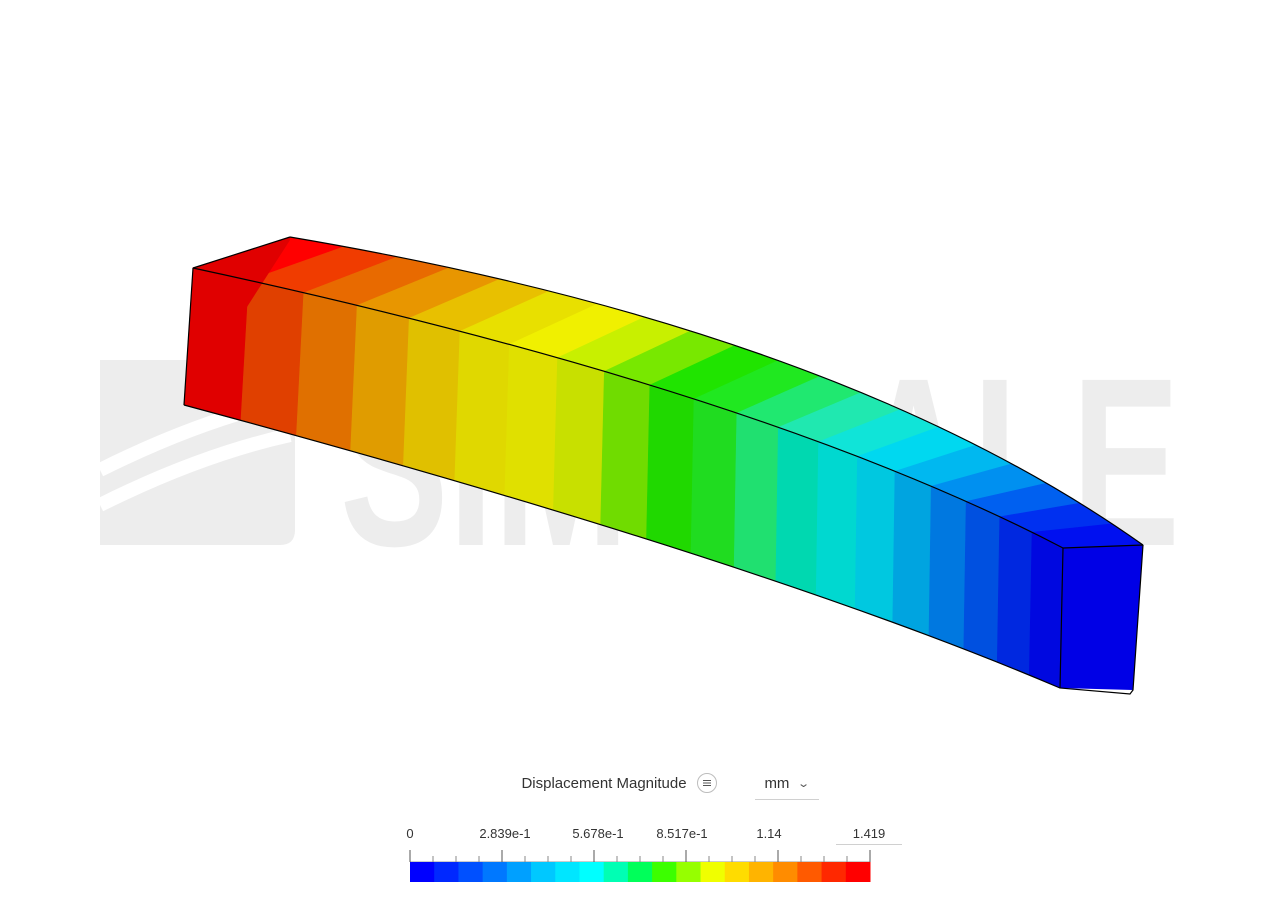  I want to click on tick-label: 8.517e-1, so click(682, 833).